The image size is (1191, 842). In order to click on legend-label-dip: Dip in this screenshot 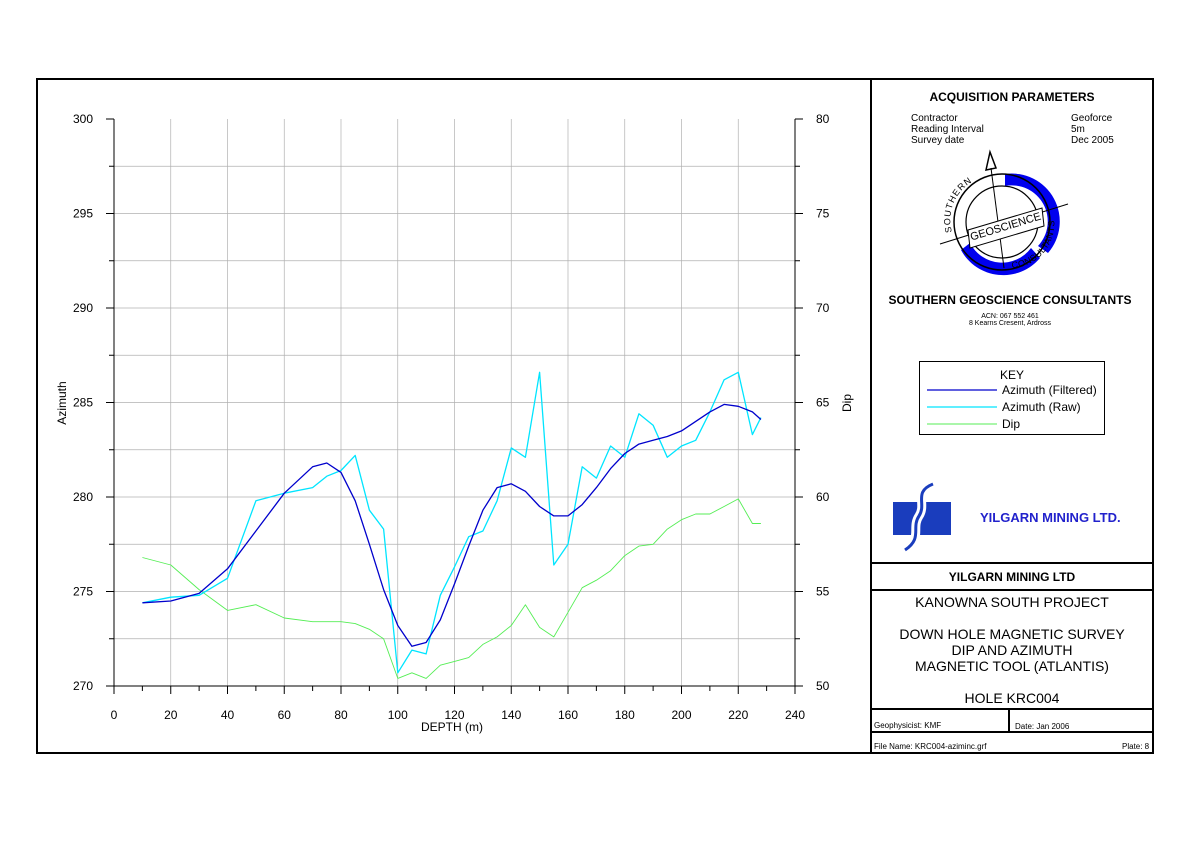, I will do `click(1011, 424)`.